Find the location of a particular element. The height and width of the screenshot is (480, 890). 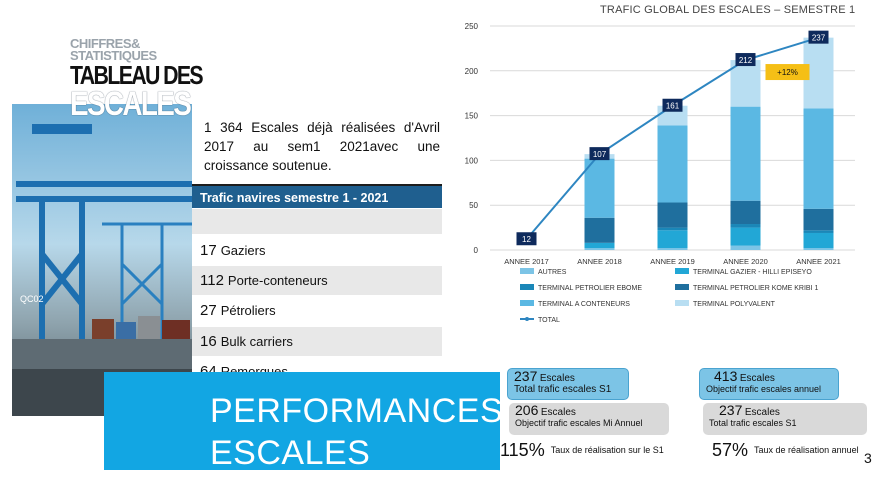

kpi-label: Total trafic escales S1 is located at coordinates (563, 389).